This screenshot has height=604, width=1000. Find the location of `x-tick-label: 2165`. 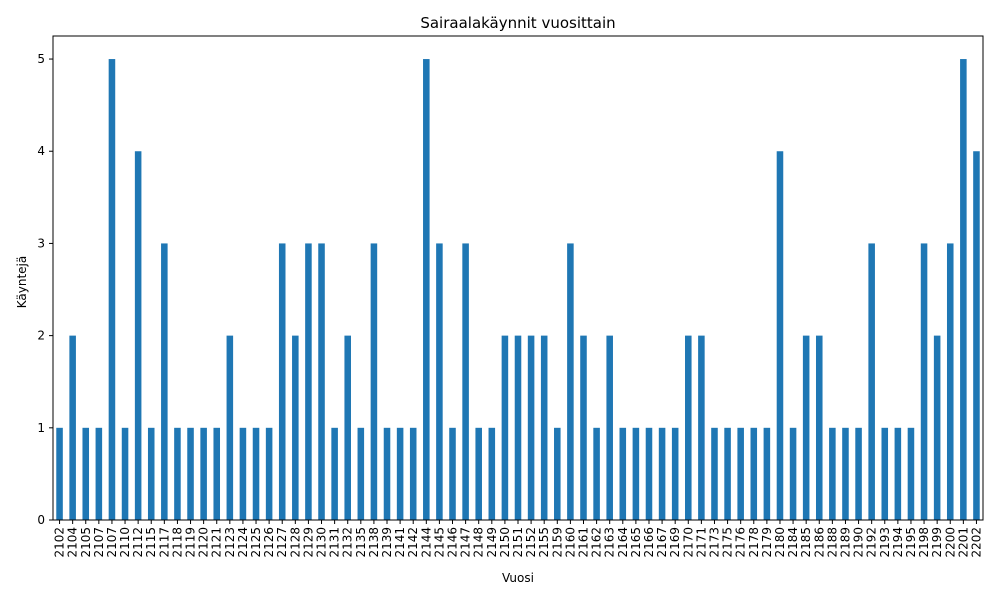

x-tick-label: 2165 is located at coordinates (636, 542).